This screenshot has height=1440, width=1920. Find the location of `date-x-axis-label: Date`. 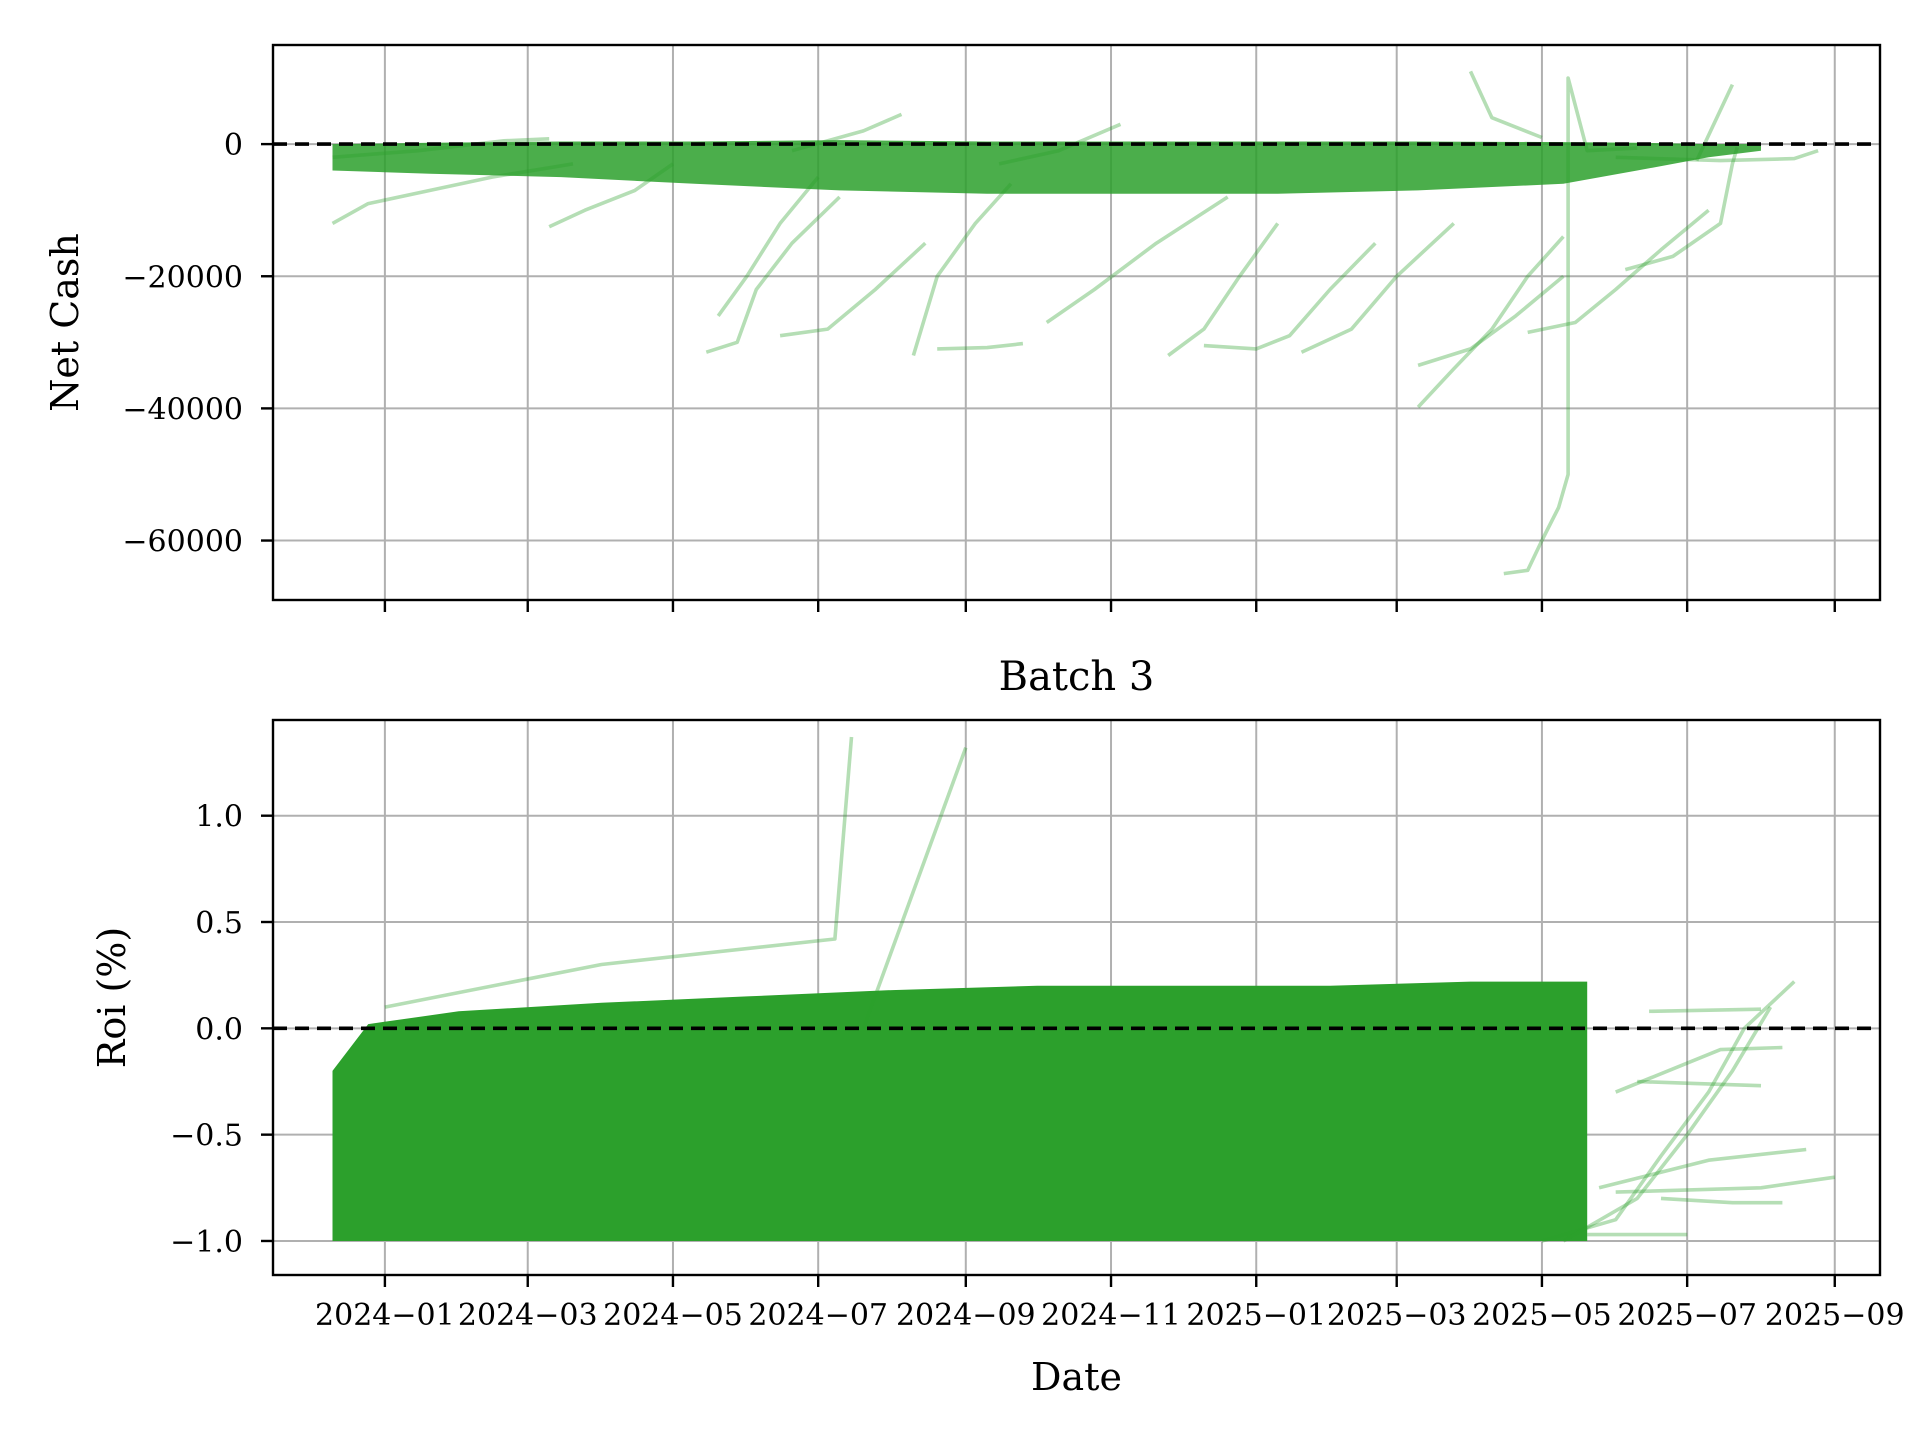

date-x-axis-label: Date is located at coordinates (1076, 1377).